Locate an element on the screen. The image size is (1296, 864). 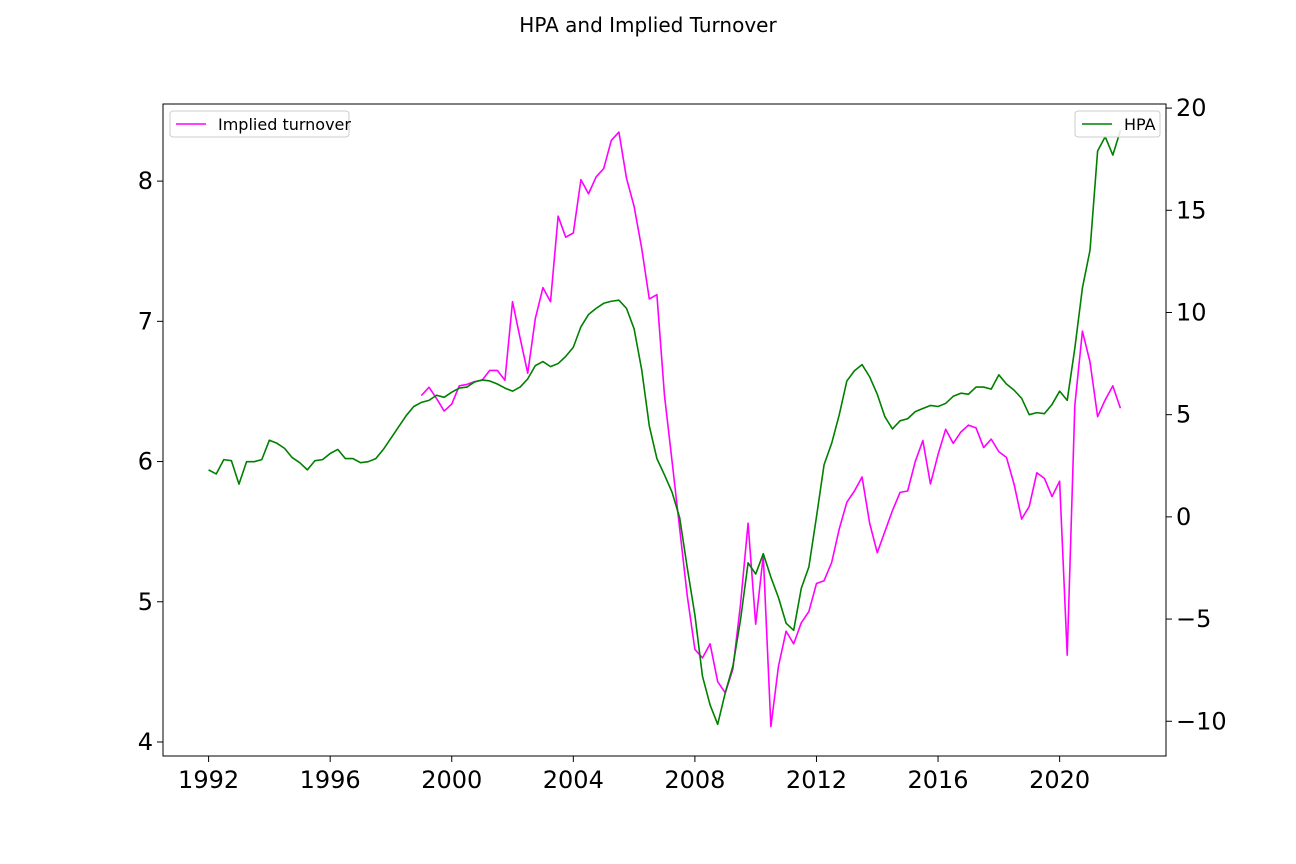
y-right-tick-label: −10 is located at coordinates (1201, 721).